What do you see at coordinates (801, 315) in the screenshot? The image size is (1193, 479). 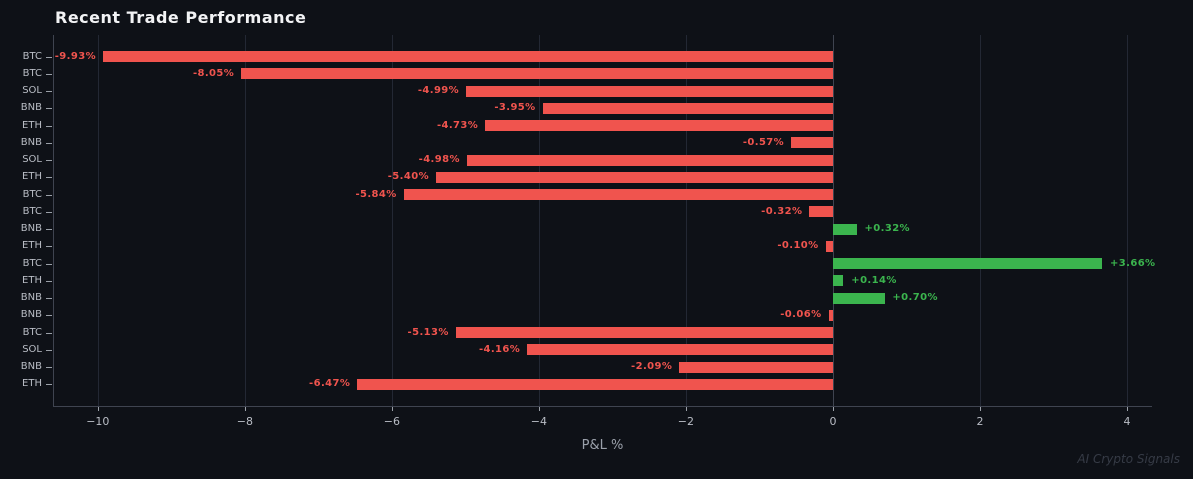 I see `bar-value-label: -0.06%` at bounding box center [801, 315].